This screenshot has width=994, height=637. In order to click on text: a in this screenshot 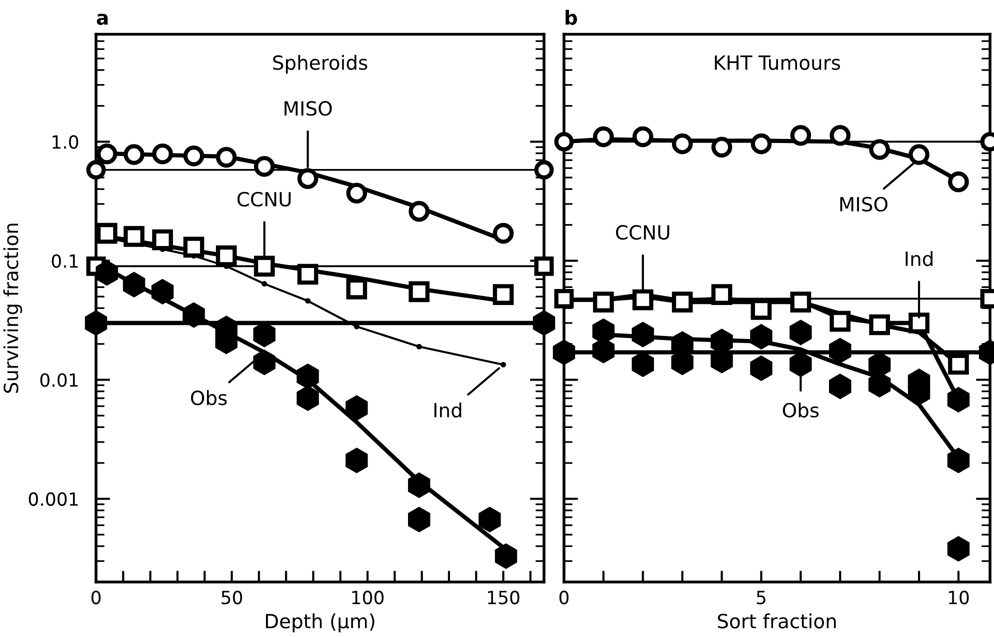, I will do `click(102, 19)`.